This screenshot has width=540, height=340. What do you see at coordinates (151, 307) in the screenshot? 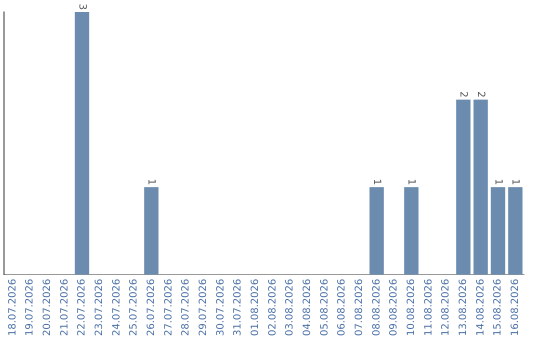
I see `x-tick-label: 26.07.2026` at bounding box center [151, 307].